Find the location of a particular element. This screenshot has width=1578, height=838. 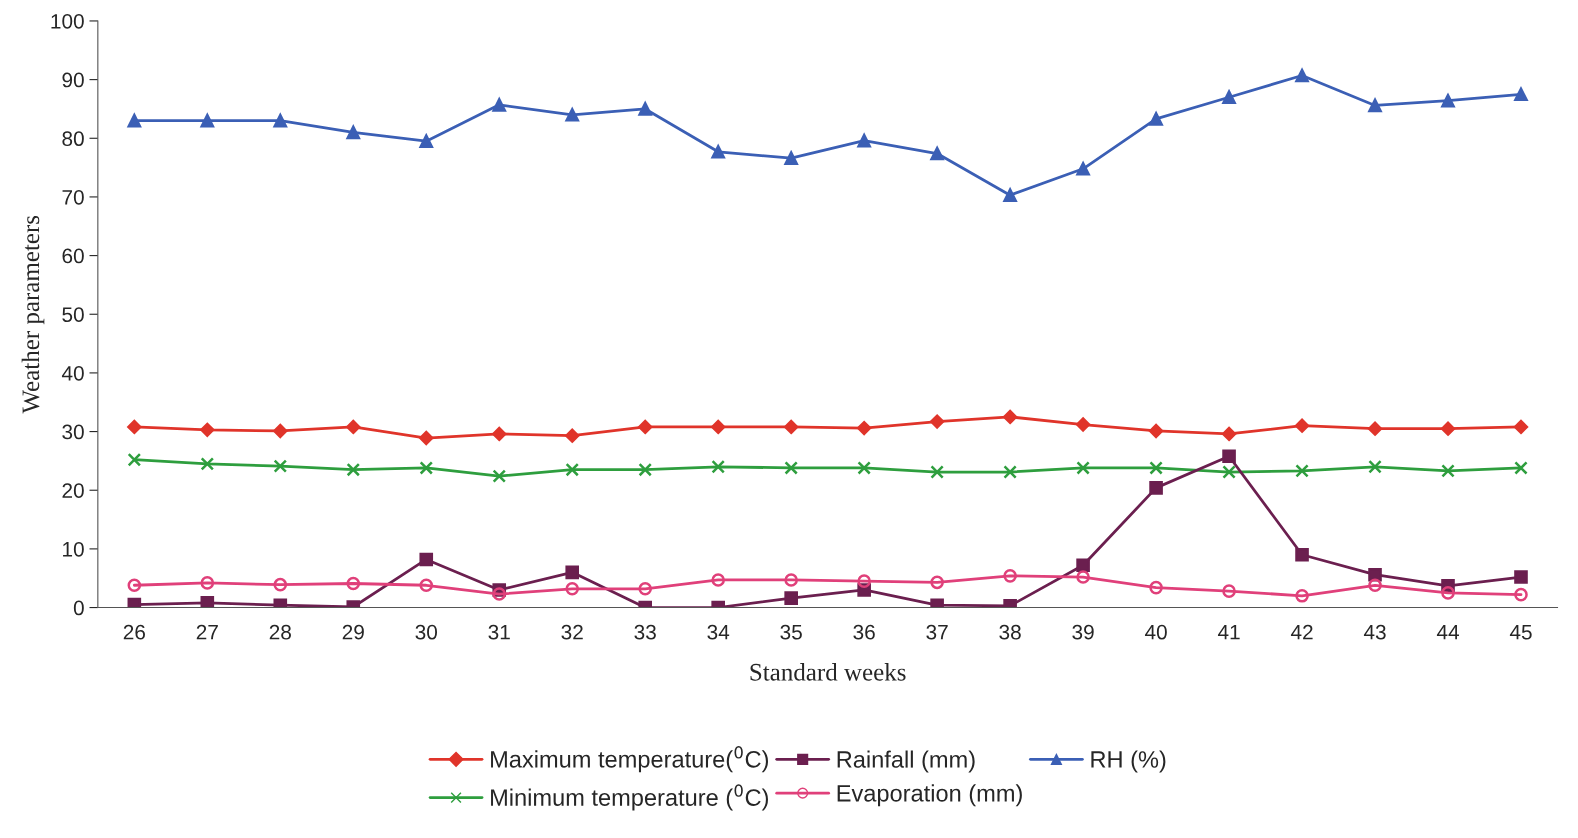

x-tick-label: 35 is located at coordinates (791, 632).